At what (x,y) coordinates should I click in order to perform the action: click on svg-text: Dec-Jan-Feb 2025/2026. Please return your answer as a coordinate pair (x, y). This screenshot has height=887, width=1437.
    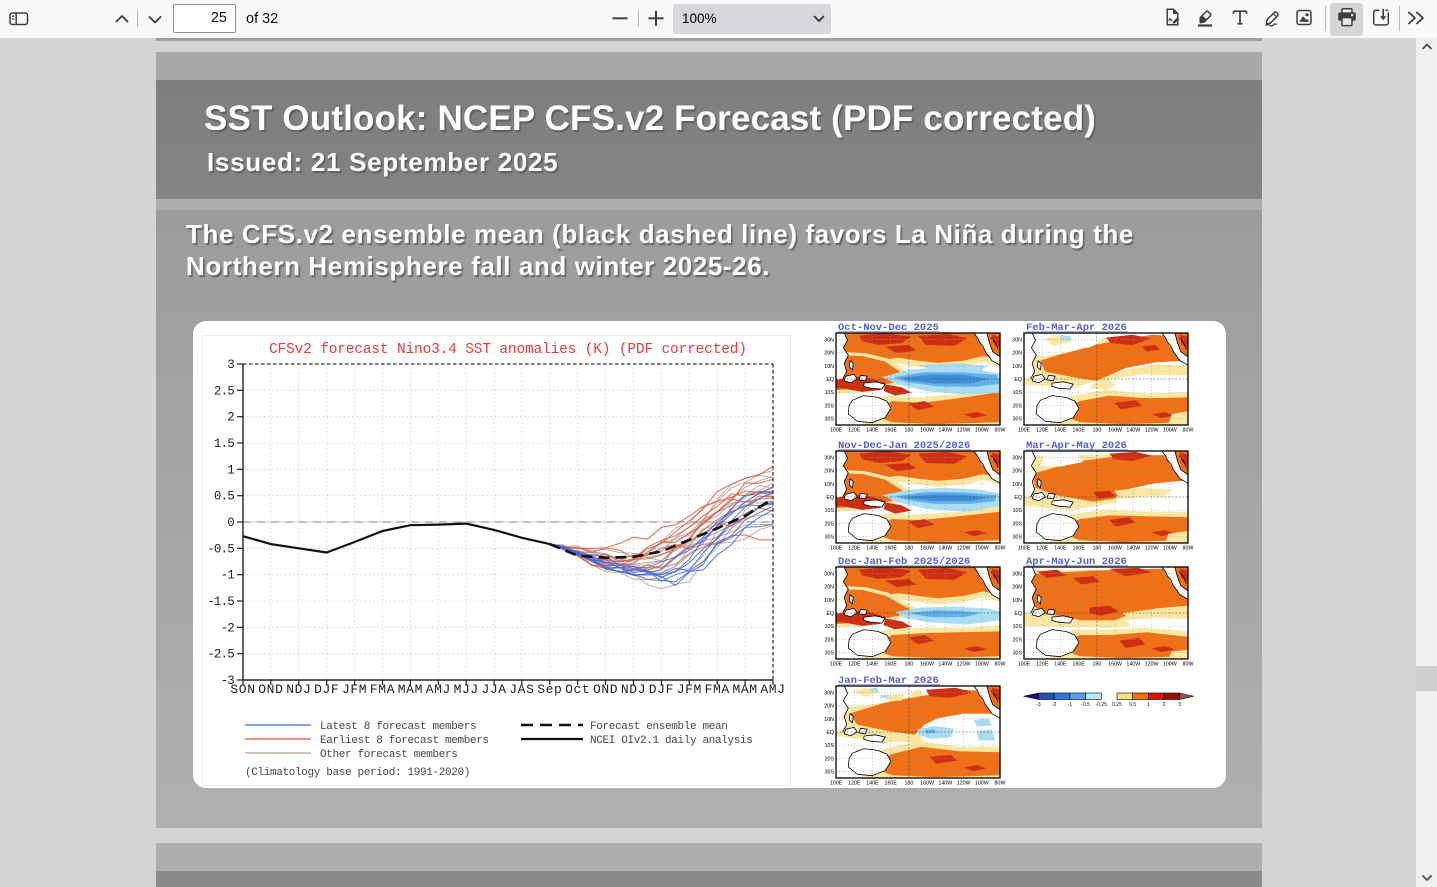
    Looking at the image, I should click on (904, 562).